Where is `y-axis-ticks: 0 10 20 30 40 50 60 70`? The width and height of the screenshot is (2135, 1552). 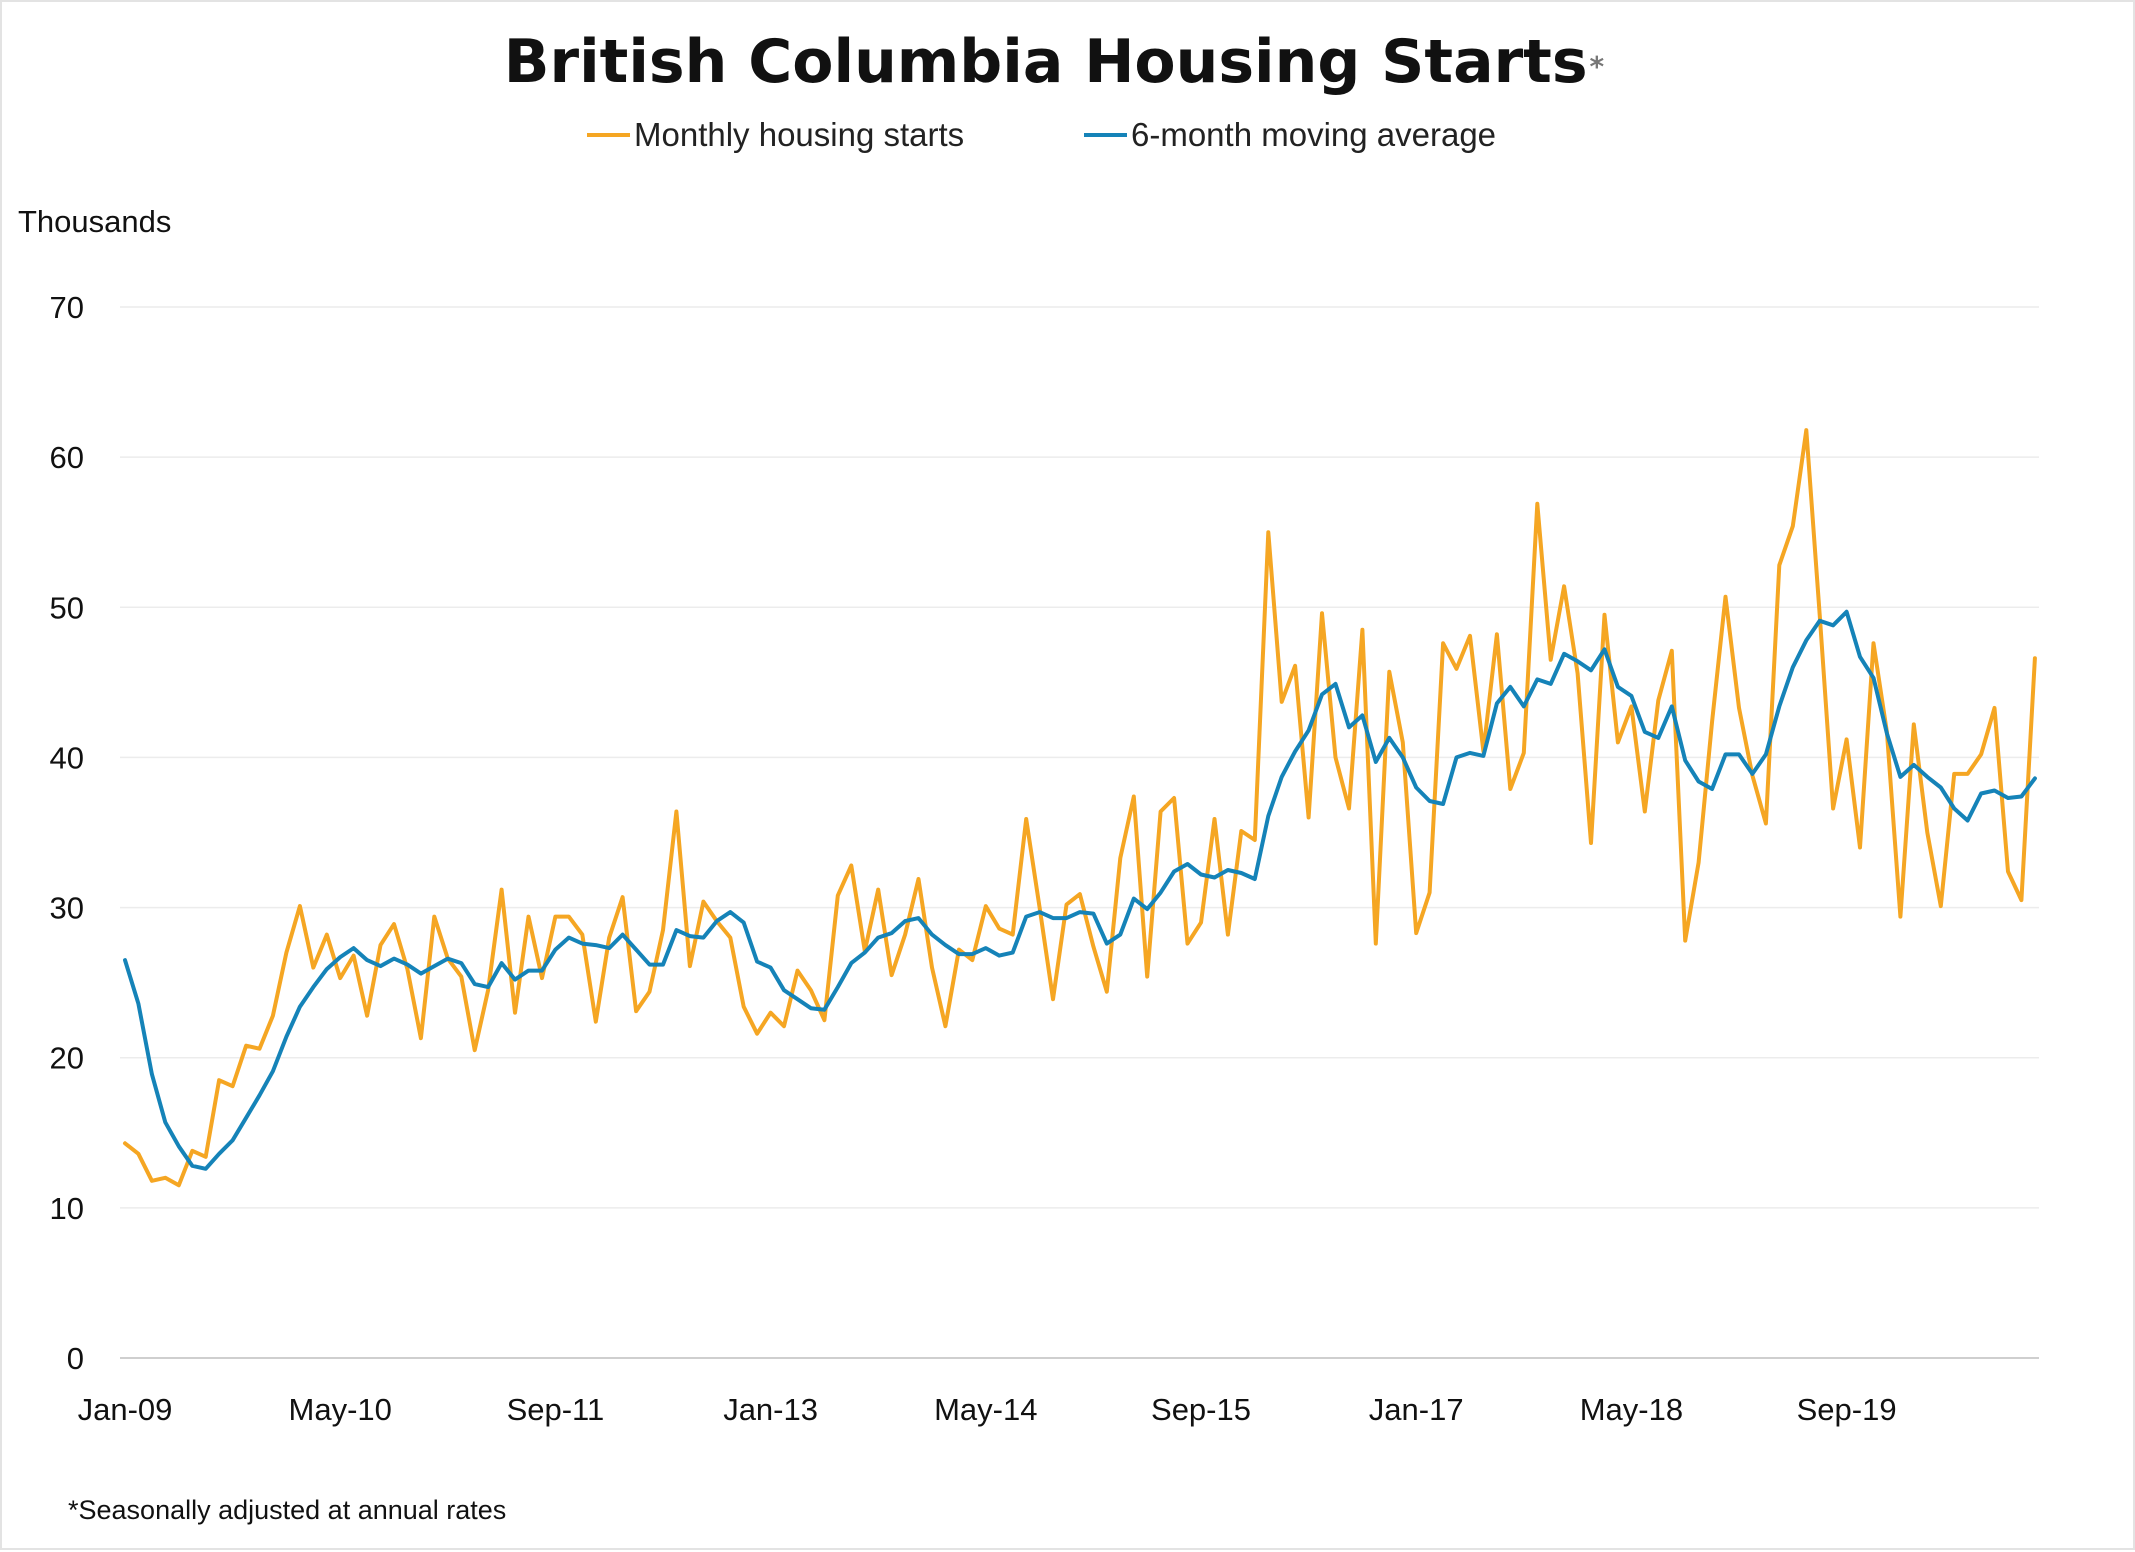
y-axis-ticks: 0 10 20 30 40 50 60 70 is located at coordinates (67, 833).